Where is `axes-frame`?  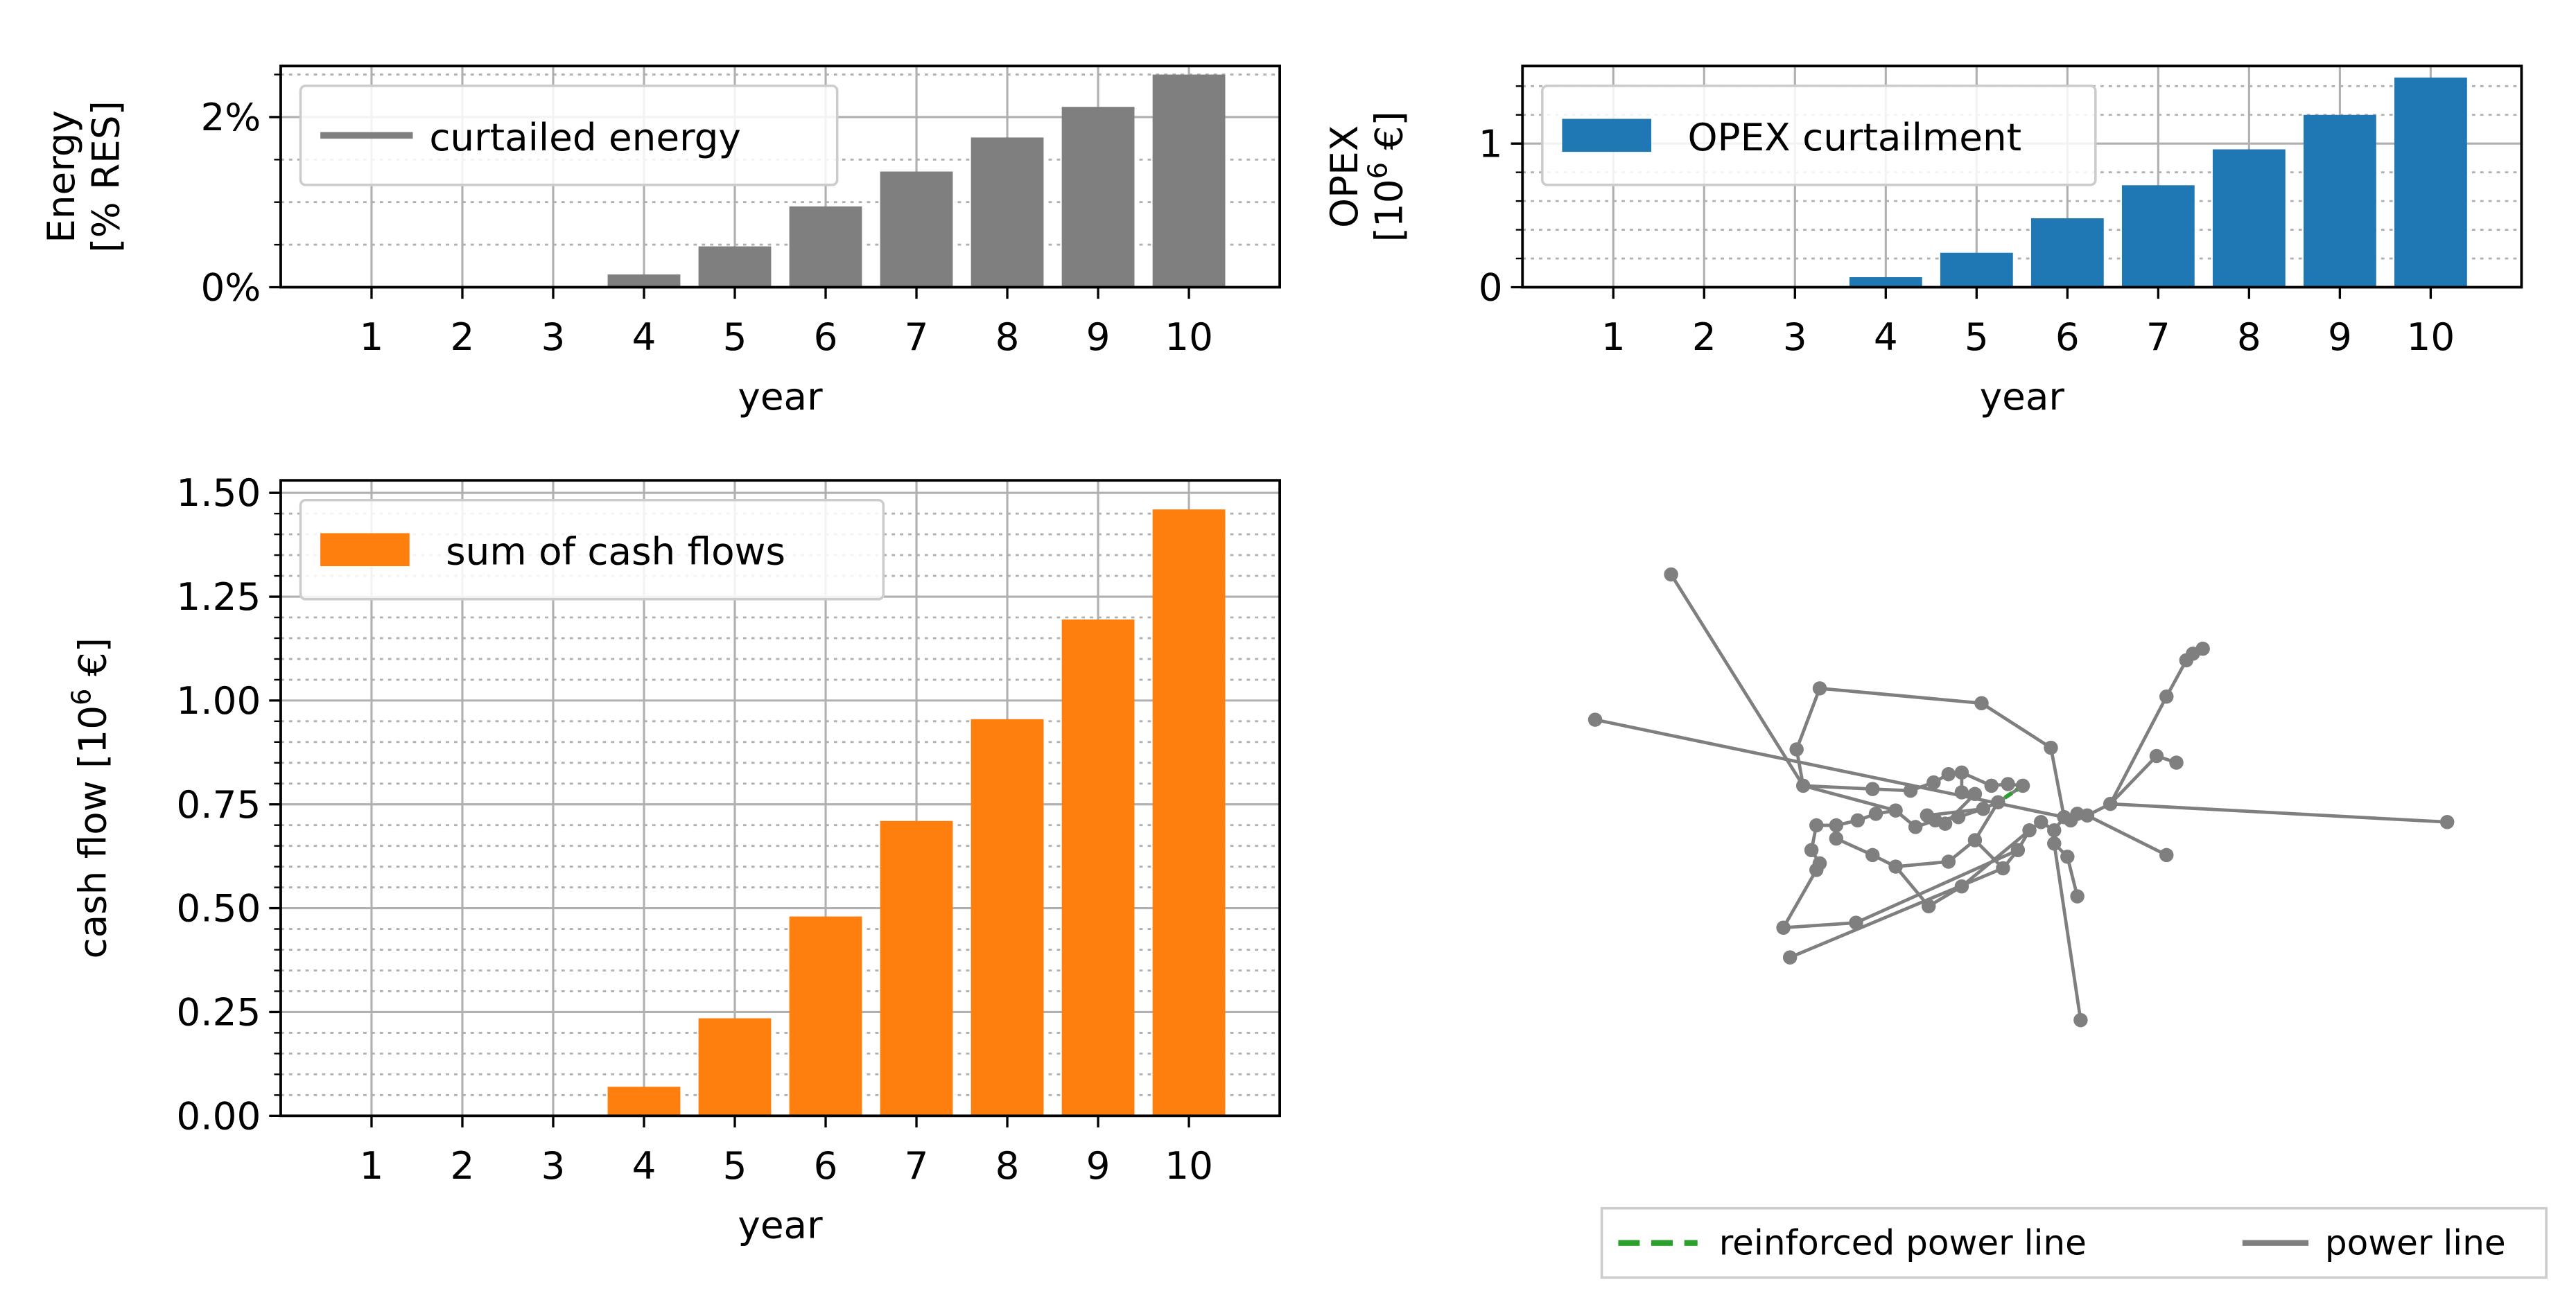 axes-frame is located at coordinates (780, 176).